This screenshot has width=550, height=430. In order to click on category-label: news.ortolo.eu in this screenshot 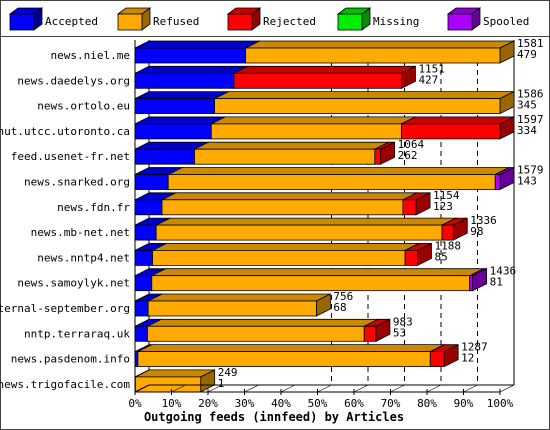, I will do `click(83, 106)`.